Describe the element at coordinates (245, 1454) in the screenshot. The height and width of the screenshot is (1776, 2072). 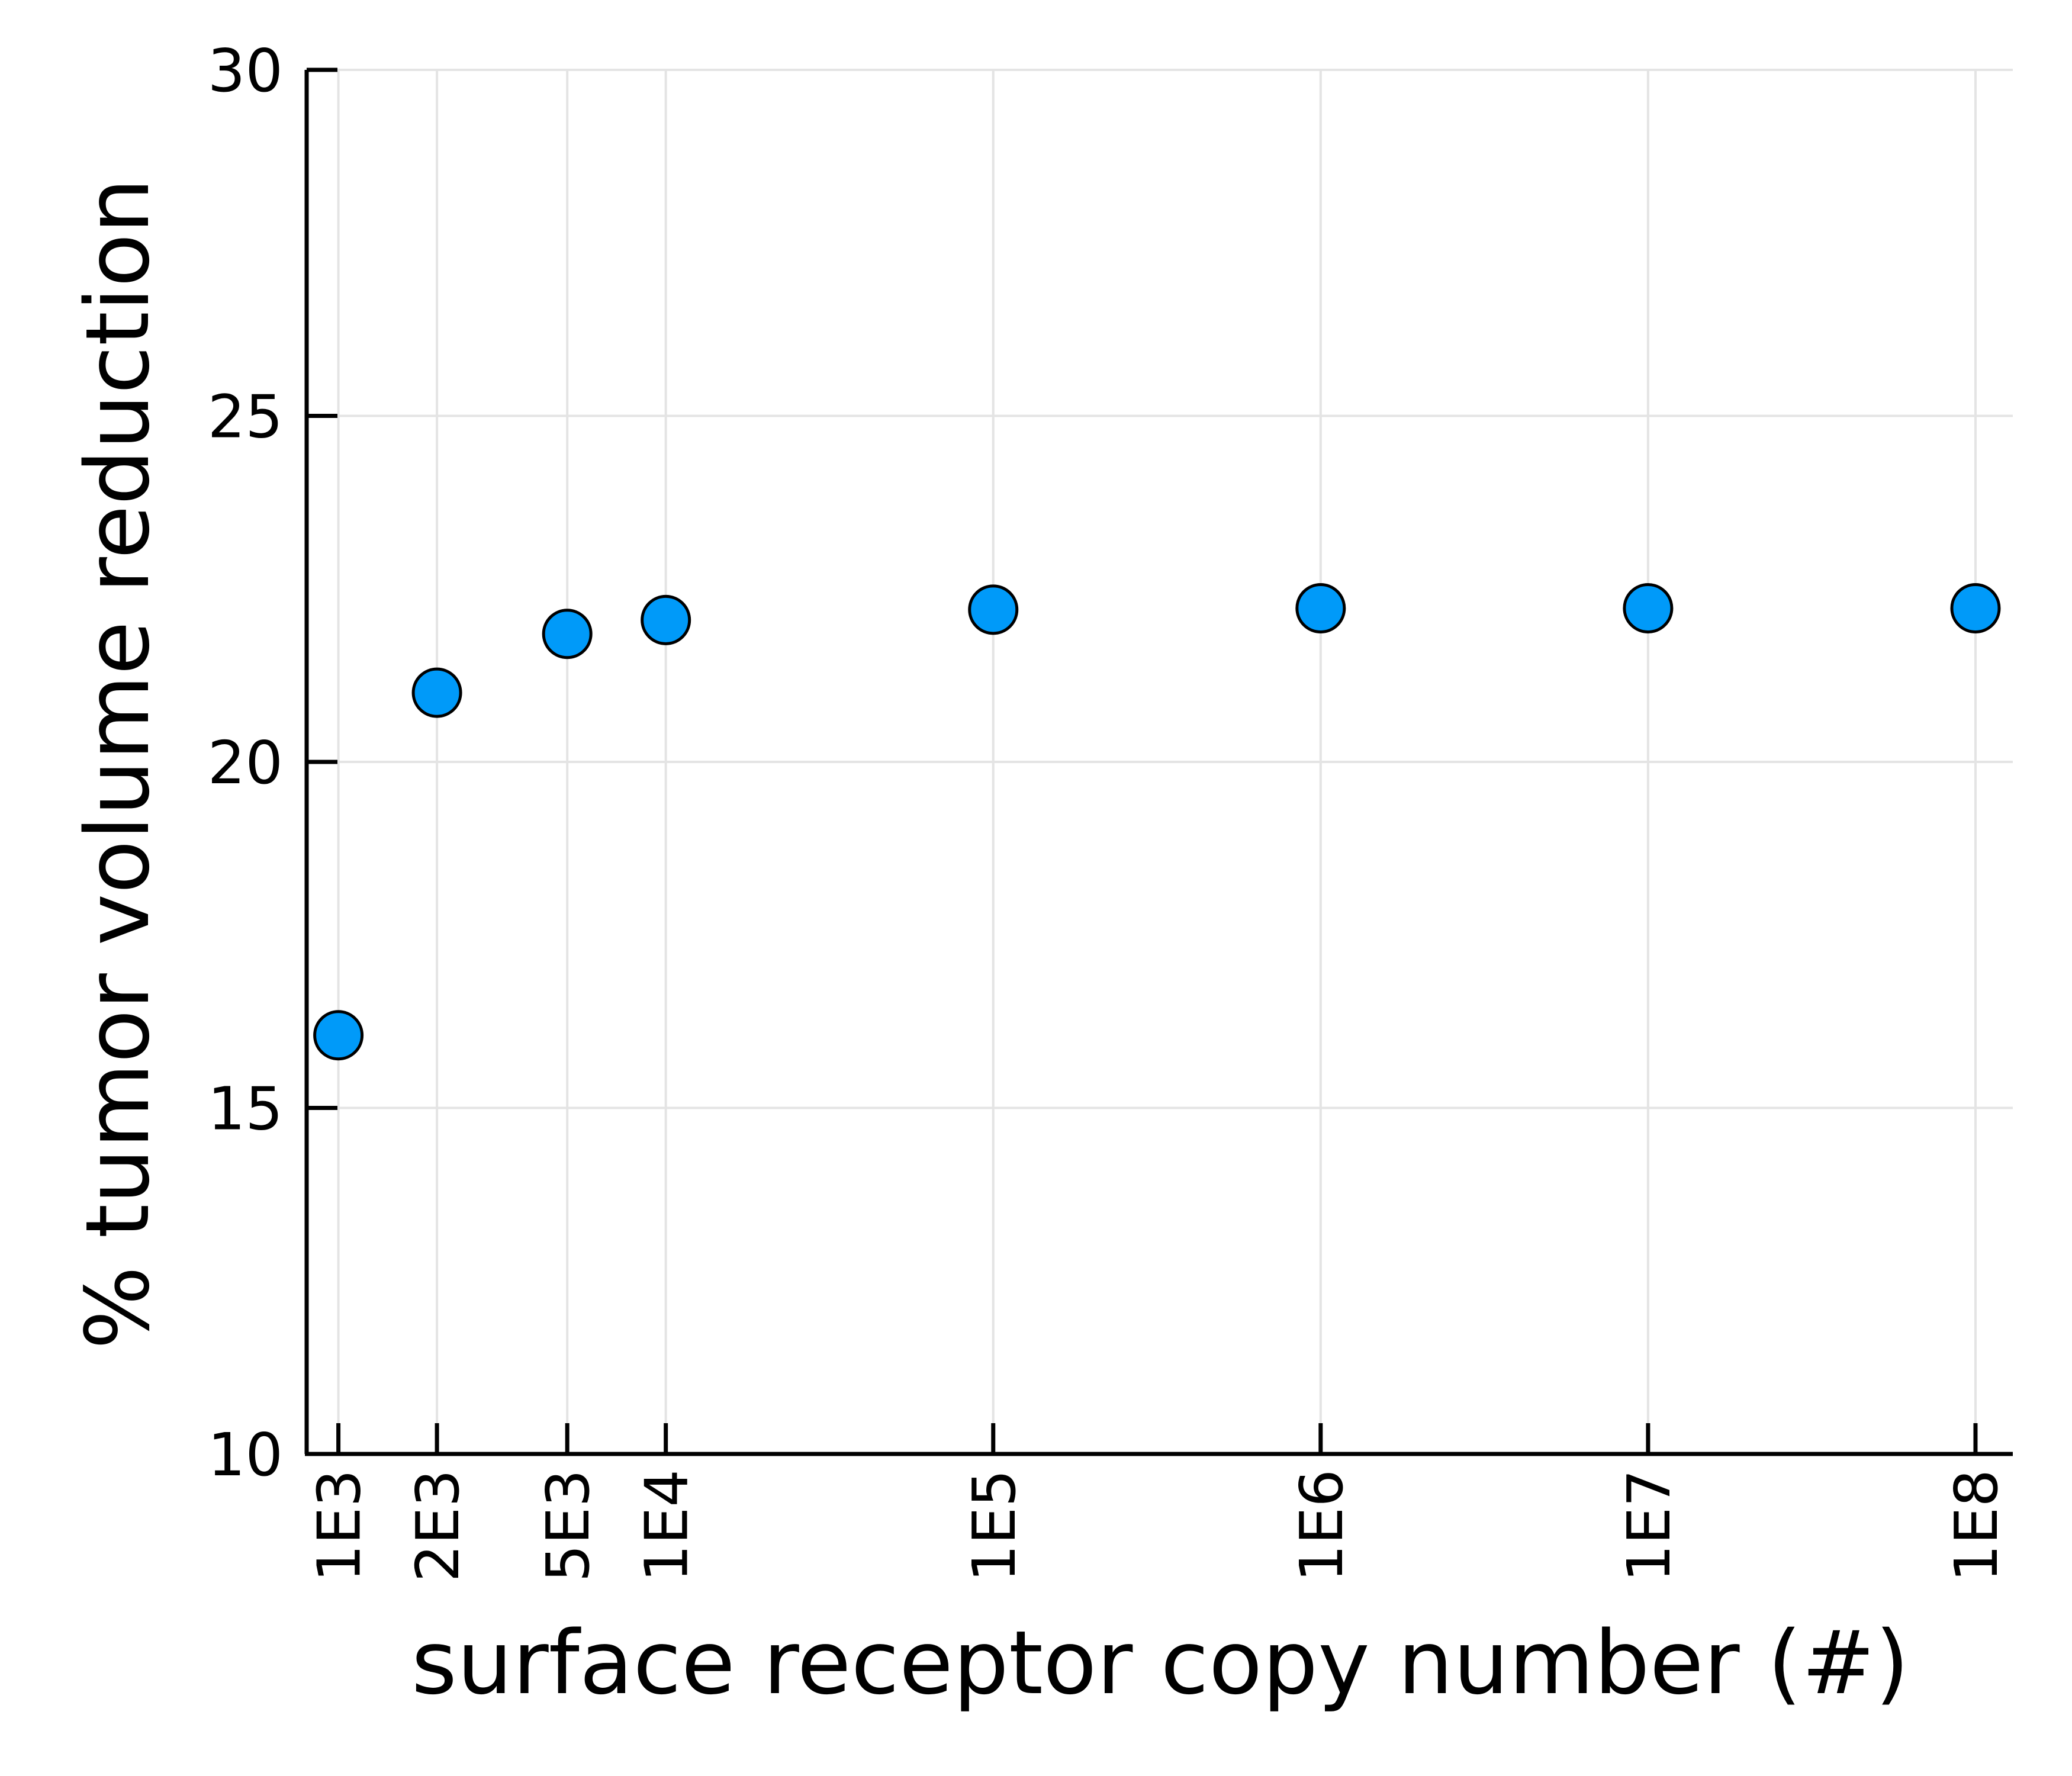
I see `y-tick-label-0: 10` at that location.